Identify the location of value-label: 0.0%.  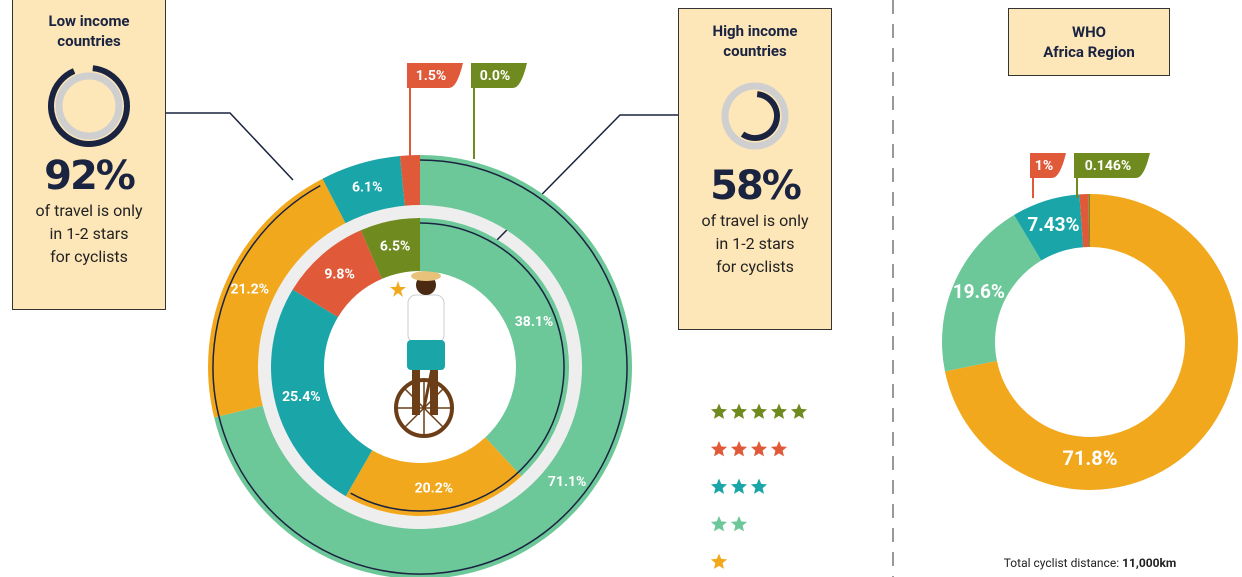
(495, 76).